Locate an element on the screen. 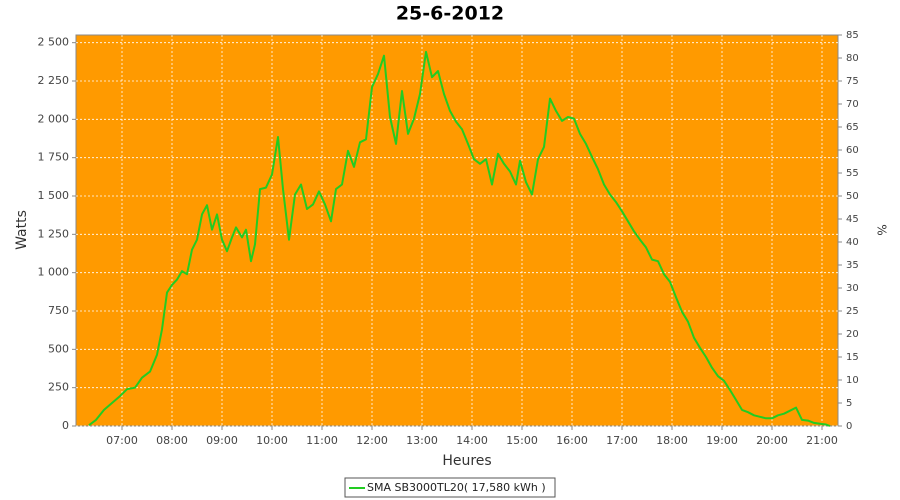 The image size is (900, 500). y2-tick-label: 45 is located at coordinates (852, 219).